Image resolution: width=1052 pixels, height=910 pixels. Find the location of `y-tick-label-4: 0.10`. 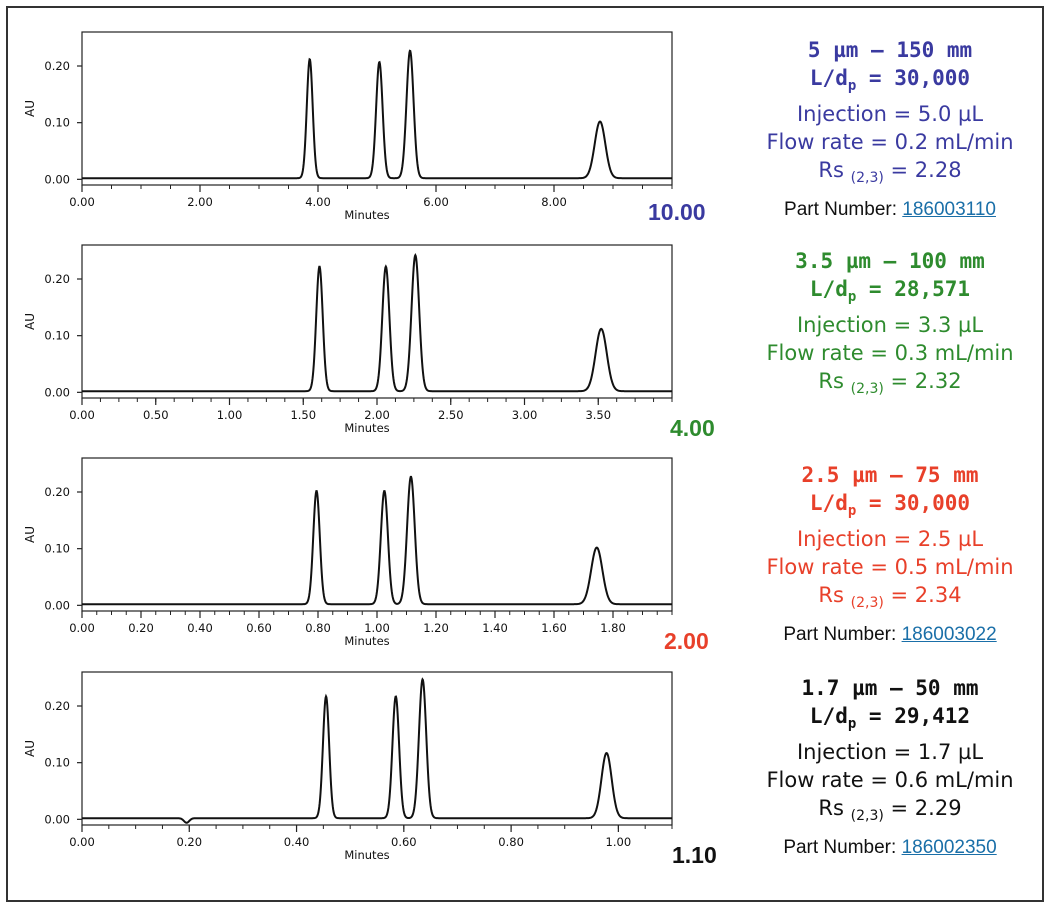

y-tick-label-4: 0.10 is located at coordinates (57, 763).